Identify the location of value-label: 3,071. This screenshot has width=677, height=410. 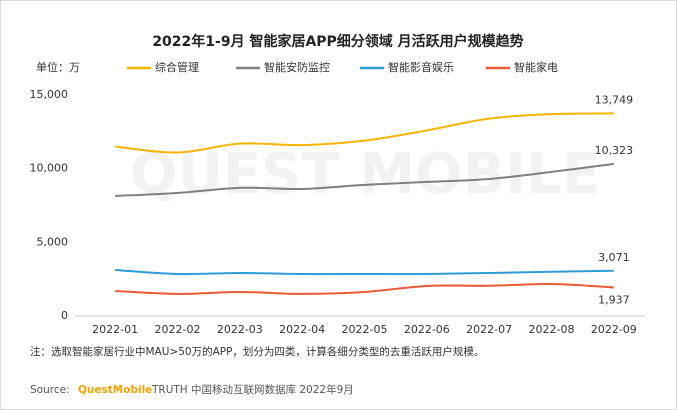
(614, 257).